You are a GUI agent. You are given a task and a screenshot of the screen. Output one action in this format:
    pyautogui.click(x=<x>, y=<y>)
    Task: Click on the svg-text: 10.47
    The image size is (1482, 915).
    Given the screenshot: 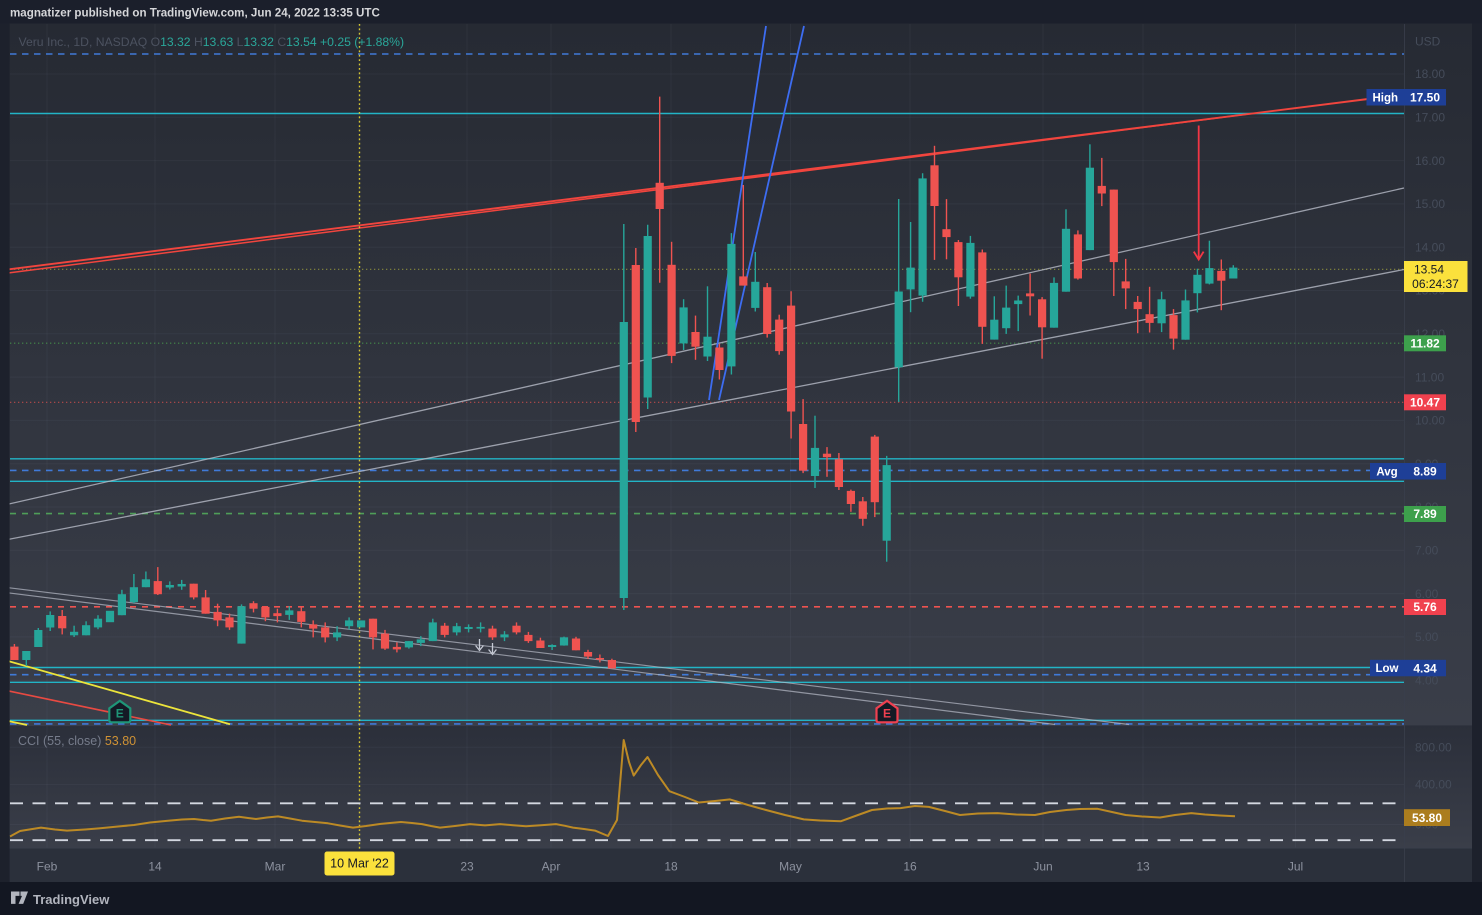 What is the action you would take?
    pyautogui.click(x=1425, y=403)
    